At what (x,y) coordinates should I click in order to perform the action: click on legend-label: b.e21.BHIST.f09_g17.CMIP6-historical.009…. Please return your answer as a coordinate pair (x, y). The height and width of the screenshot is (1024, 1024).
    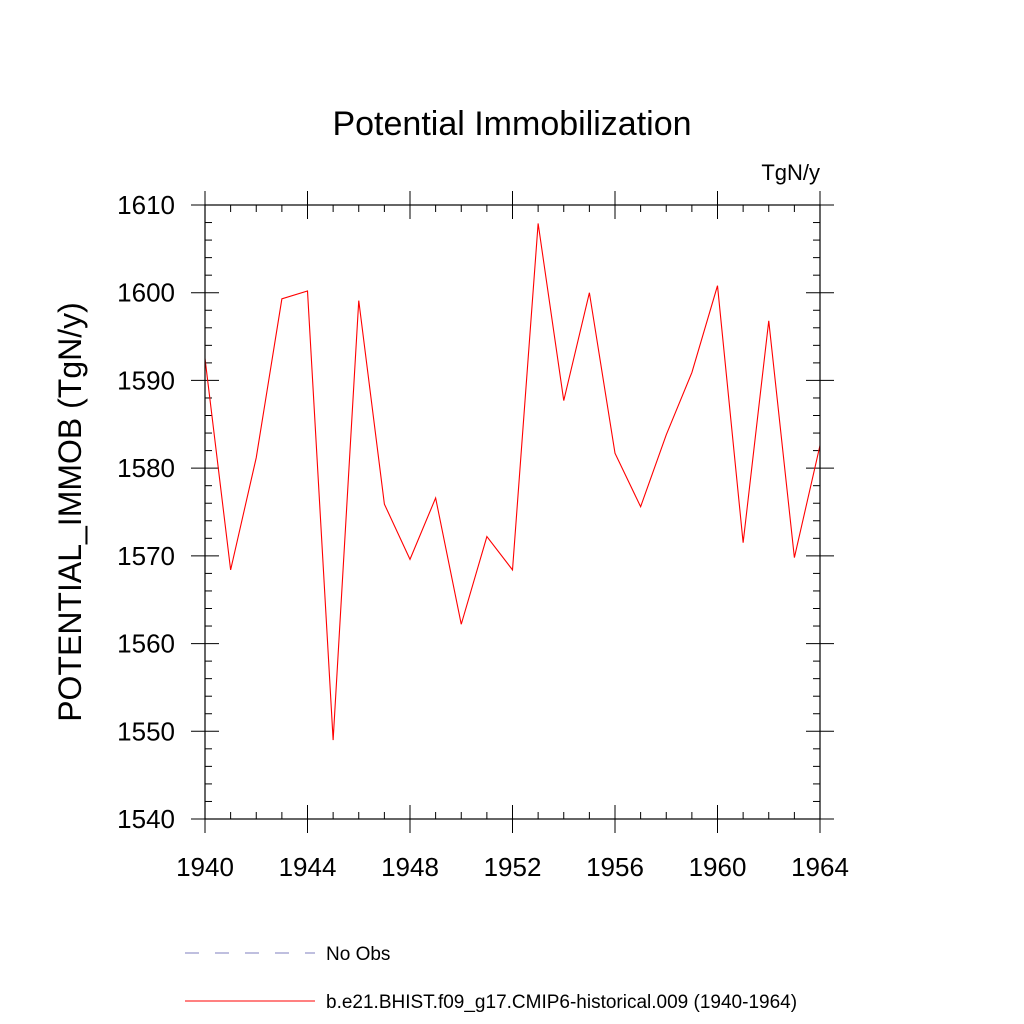
    Looking at the image, I should click on (561, 1002).